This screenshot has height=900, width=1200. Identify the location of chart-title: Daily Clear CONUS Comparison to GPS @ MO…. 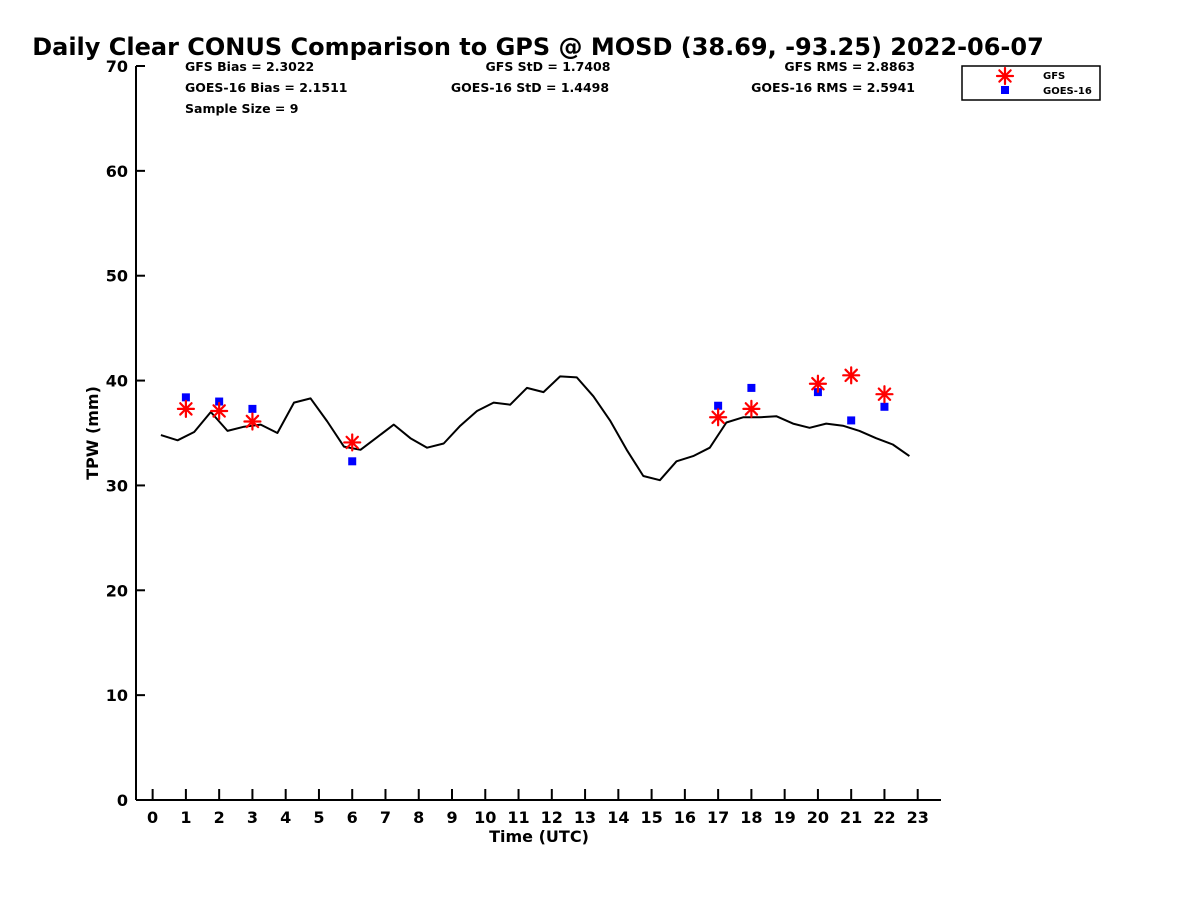
(538, 47).